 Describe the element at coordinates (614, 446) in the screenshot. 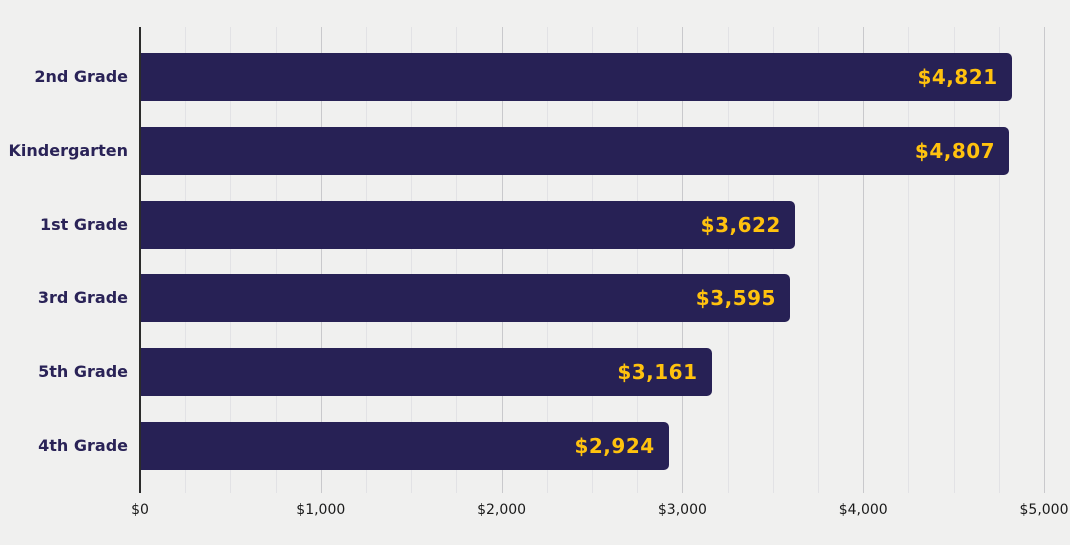

I see `bar-value-label: $2,924` at that location.